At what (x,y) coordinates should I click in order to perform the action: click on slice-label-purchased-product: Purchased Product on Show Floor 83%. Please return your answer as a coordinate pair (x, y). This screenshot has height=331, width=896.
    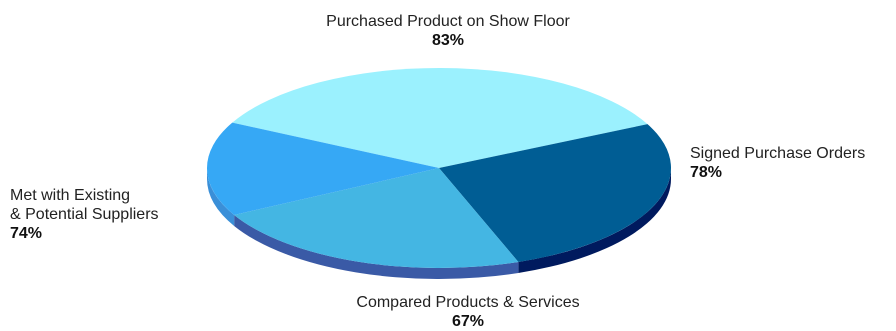
    Looking at the image, I should click on (448, 31).